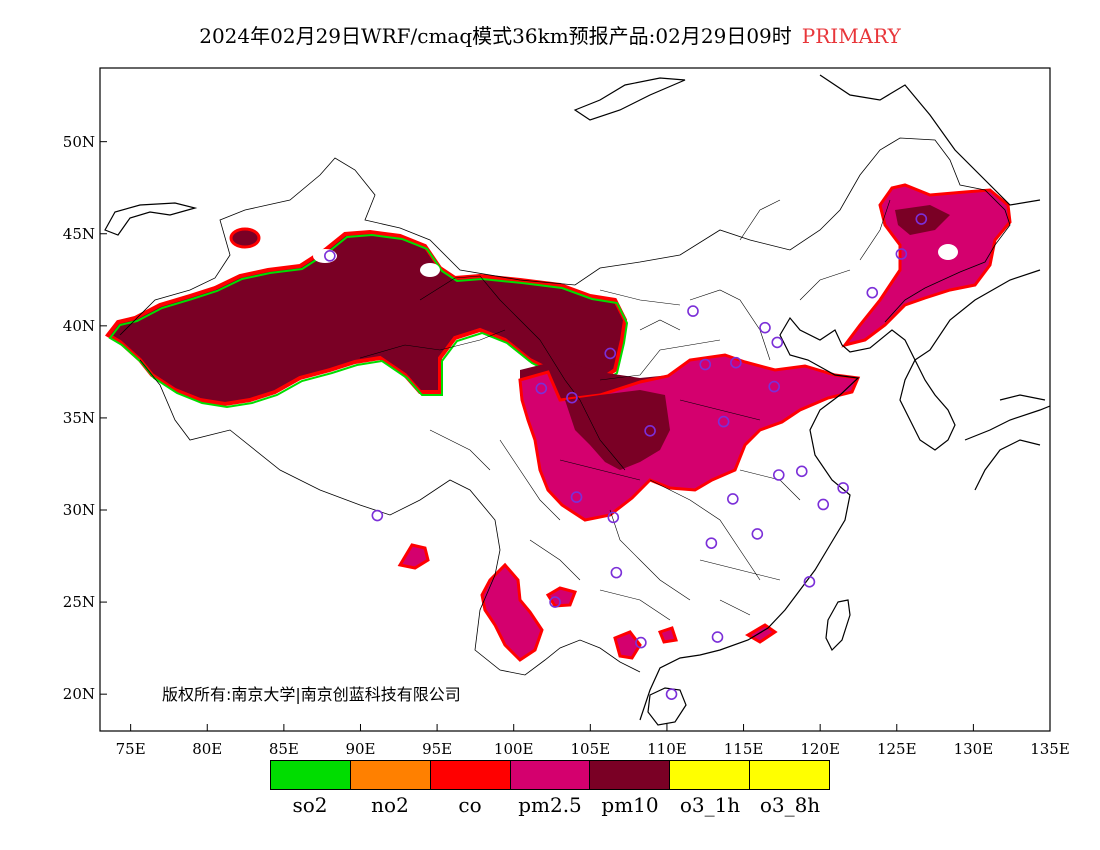  I want to click on pm10-region-west, so click(366, 318).